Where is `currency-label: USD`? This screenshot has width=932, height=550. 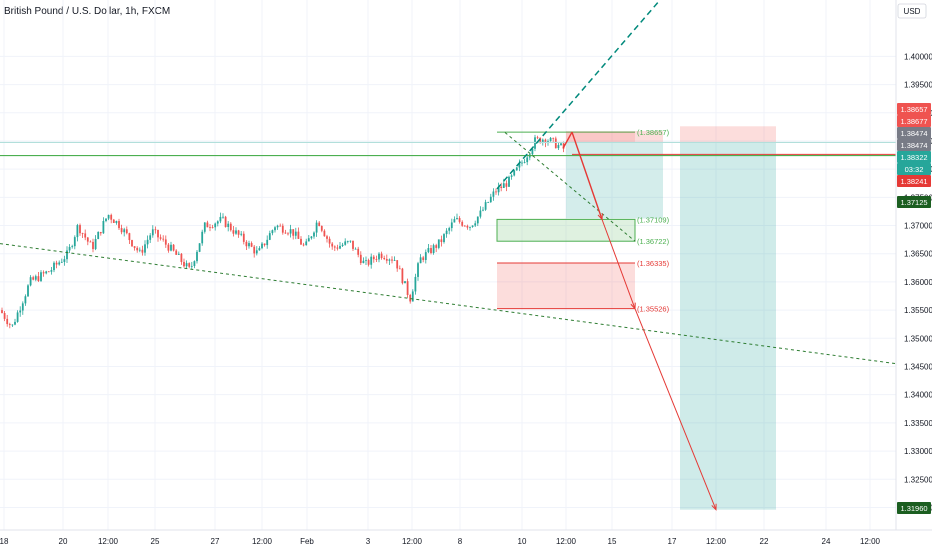
currency-label: USD is located at coordinates (912, 11).